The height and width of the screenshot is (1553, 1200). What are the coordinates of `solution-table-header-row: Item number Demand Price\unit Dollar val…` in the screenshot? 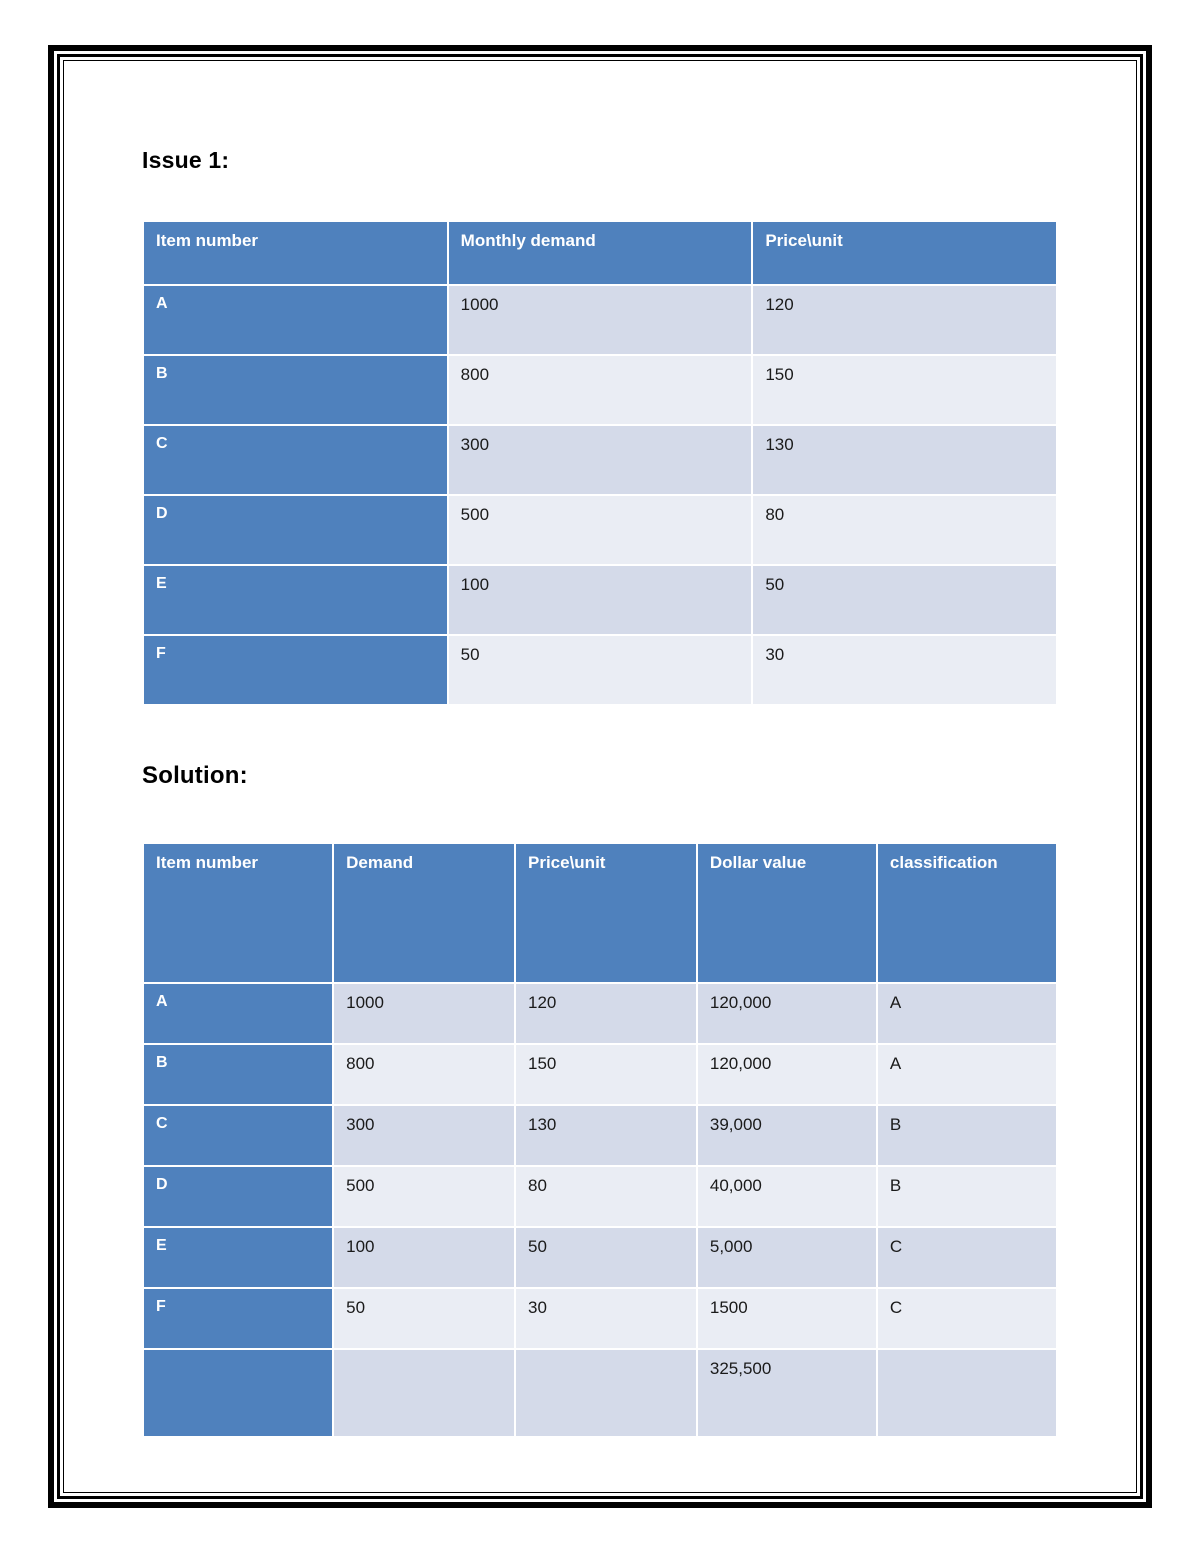 It's located at (600, 913).